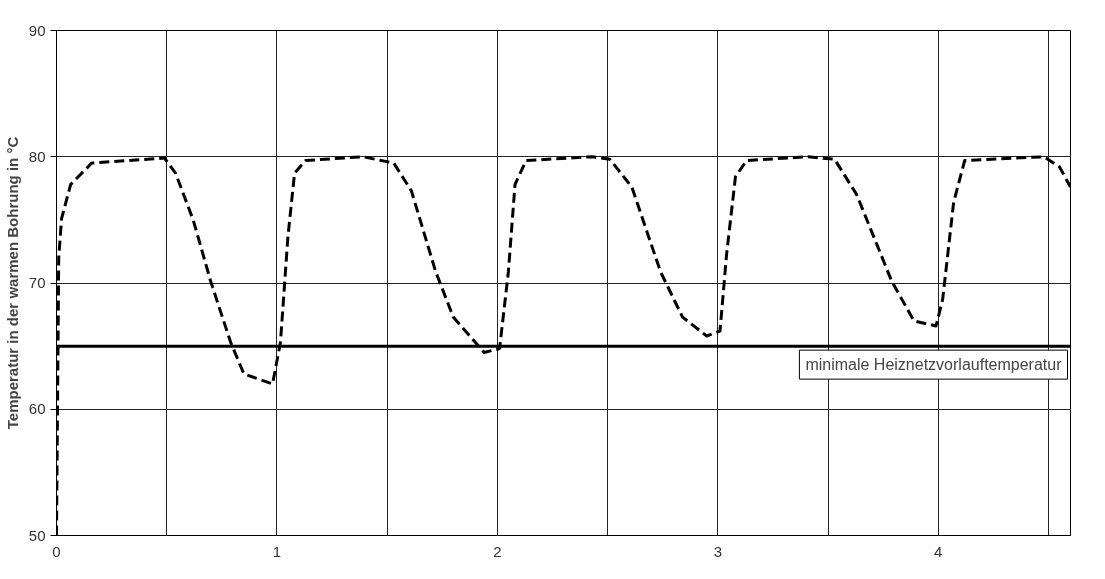 The image size is (1105, 579). I want to click on x-tick-label: 4, so click(938, 551).